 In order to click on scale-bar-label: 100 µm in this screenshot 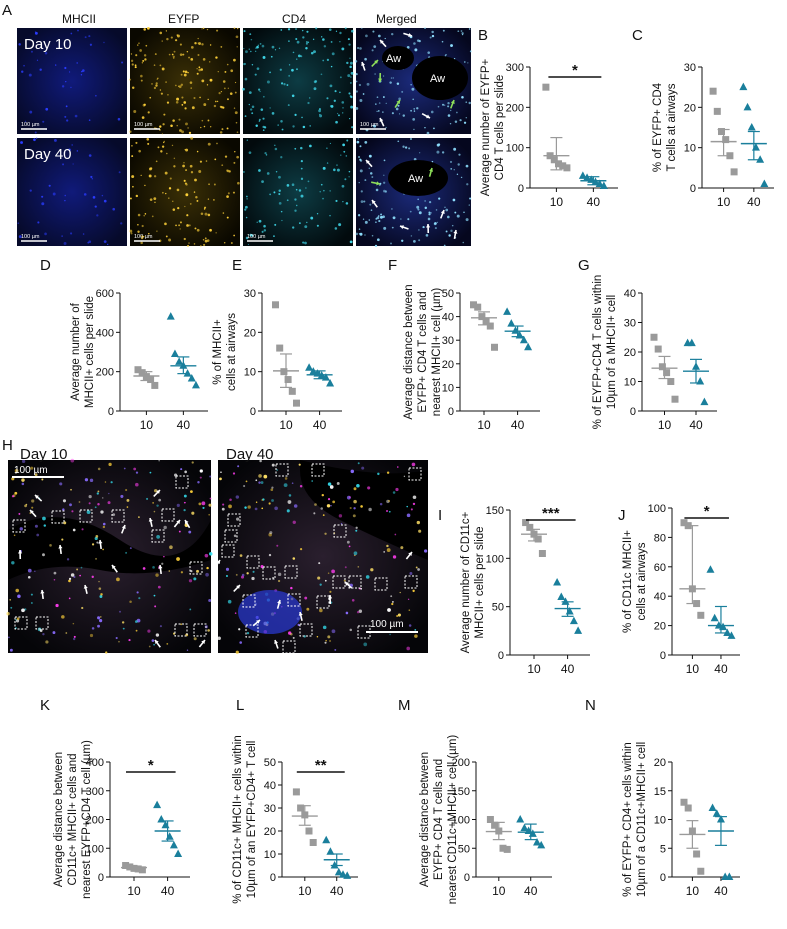, I will do `click(143, 237)`.